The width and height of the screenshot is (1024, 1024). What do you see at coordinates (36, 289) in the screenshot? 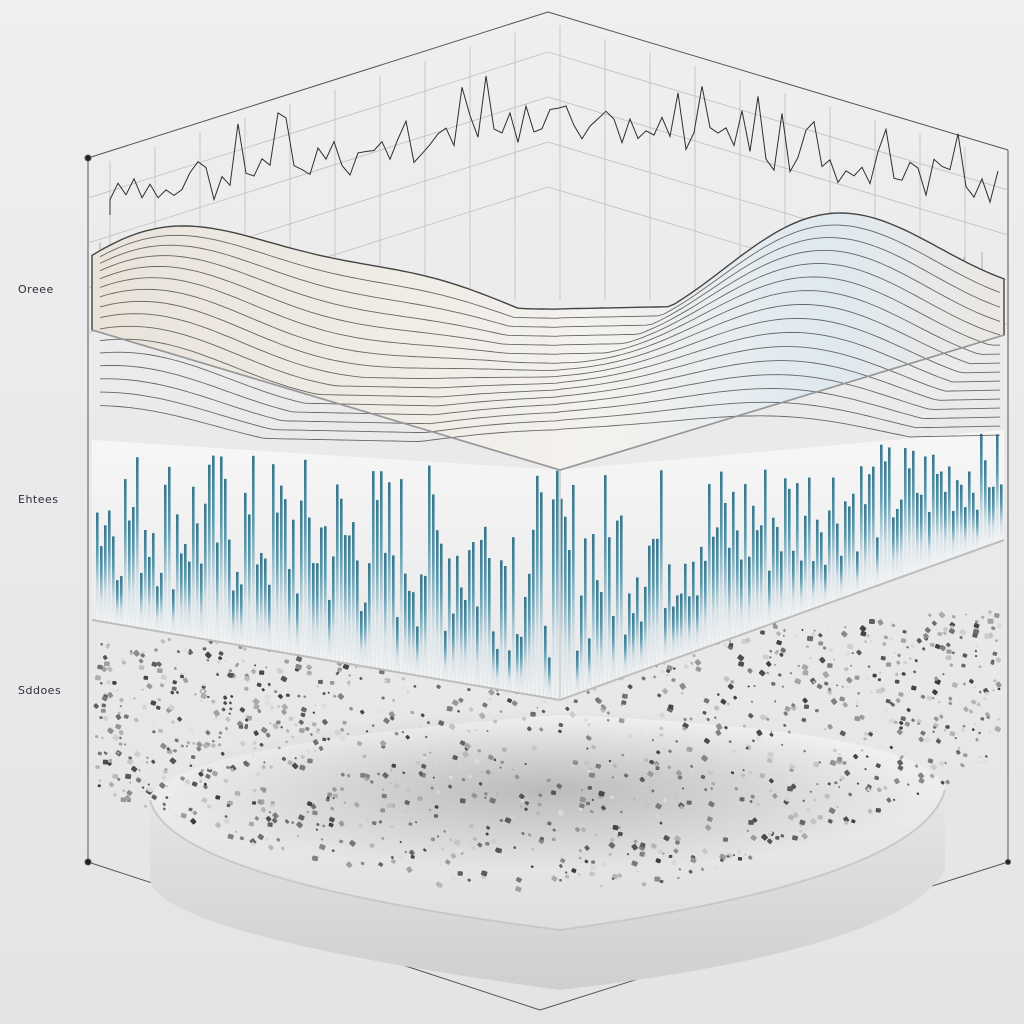
I see `layer-label-top: Oreee` at bounding box center [36, 289].